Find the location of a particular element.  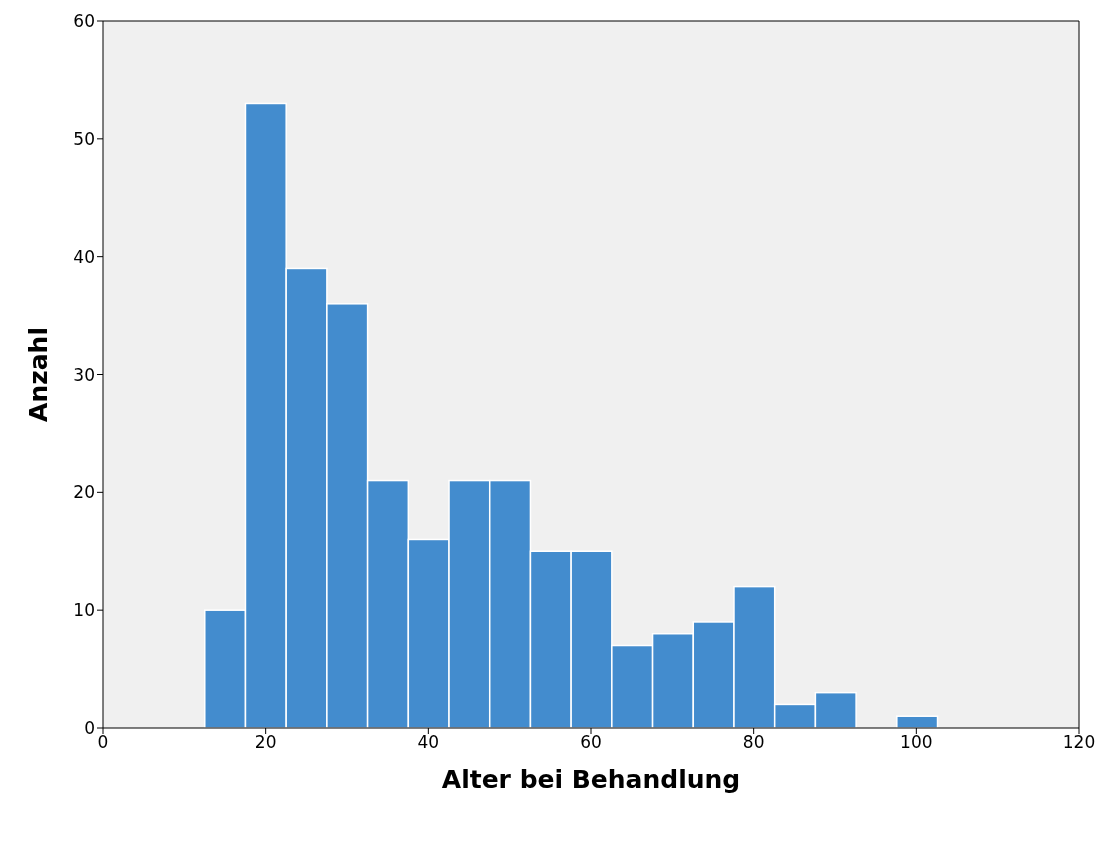

y-tick-label: 20 is located at coordinates (84, 492).